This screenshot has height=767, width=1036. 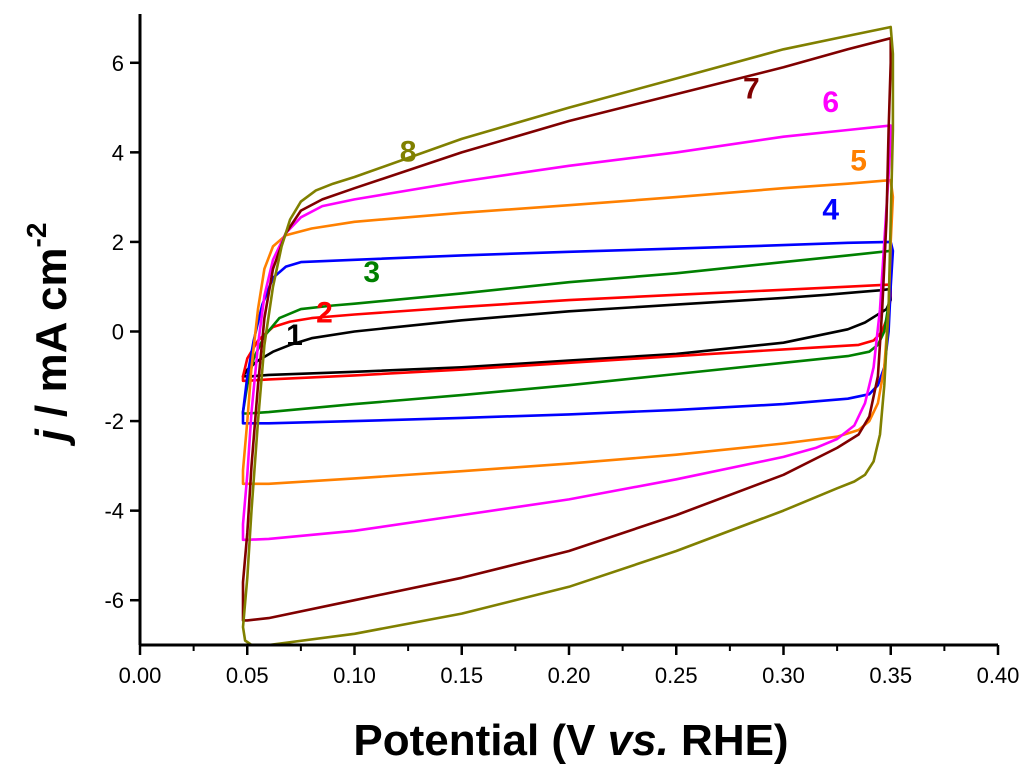 I want to click on x-tick-label: 0.20, so click(x=569, y=675).